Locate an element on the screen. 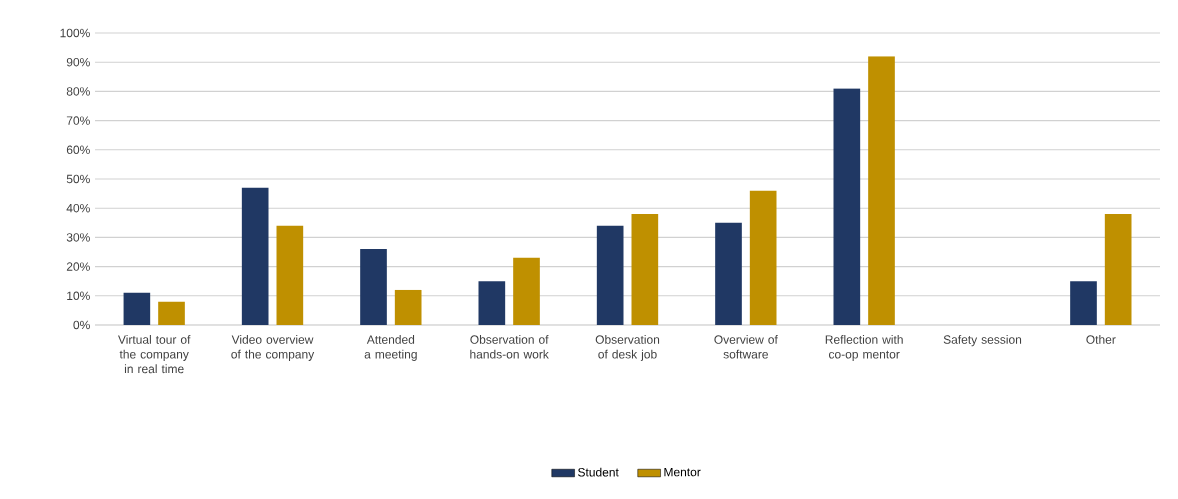 The image size is (1178, 499). y-tick-label: 80% is located at coordinates (78, 91).